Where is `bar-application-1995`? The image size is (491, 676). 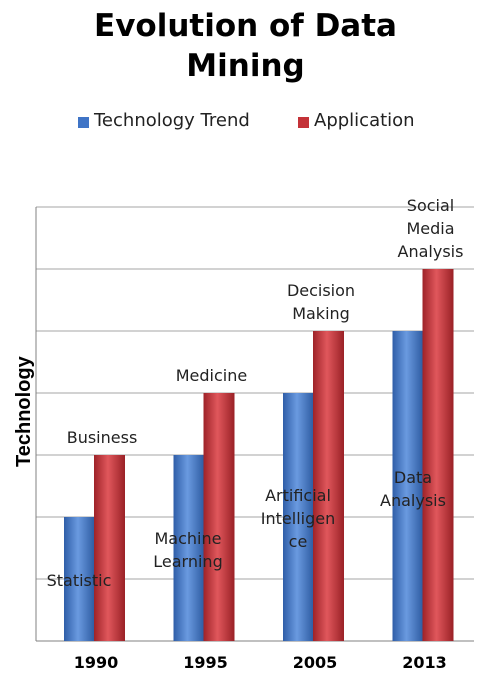 bar-application-1995 is located at coordinates (219, 517).